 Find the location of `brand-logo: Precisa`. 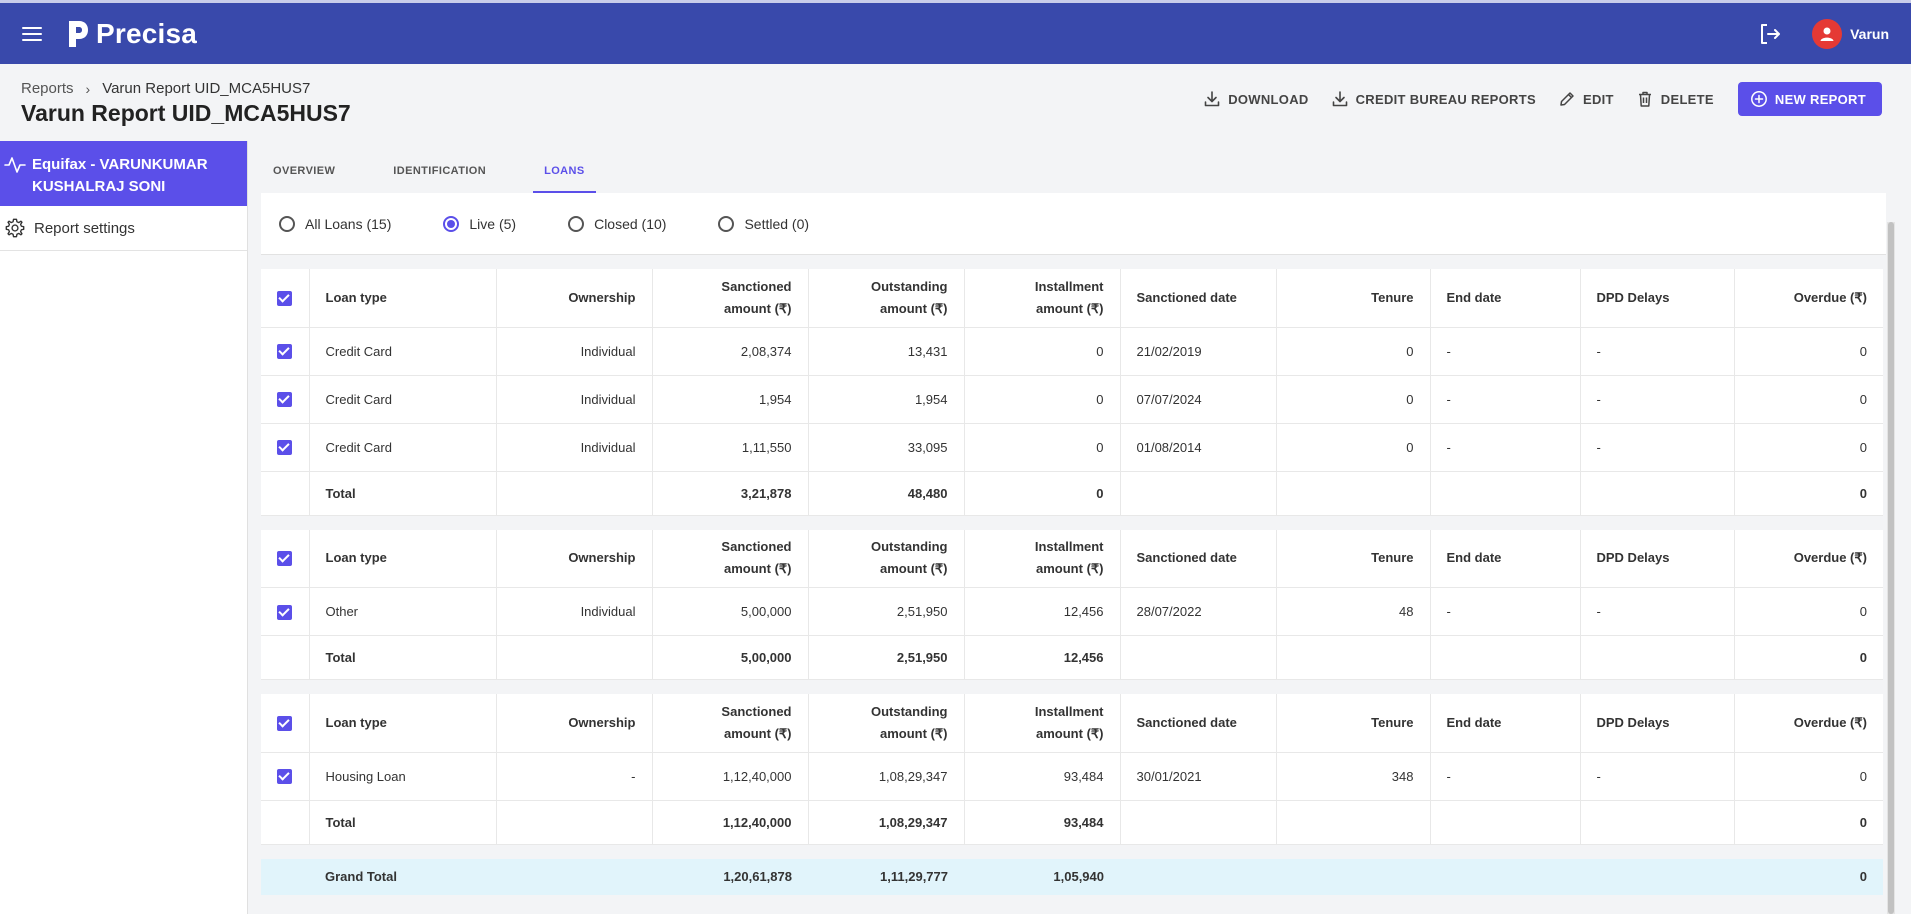

brand-logo: Precisa is located at coordinates (131, 34).